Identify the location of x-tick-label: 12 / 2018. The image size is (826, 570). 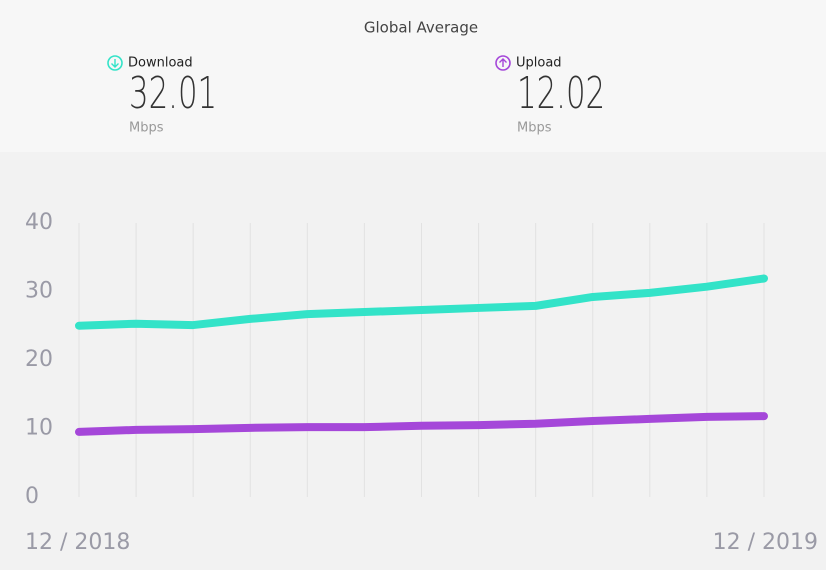
(77, 542).